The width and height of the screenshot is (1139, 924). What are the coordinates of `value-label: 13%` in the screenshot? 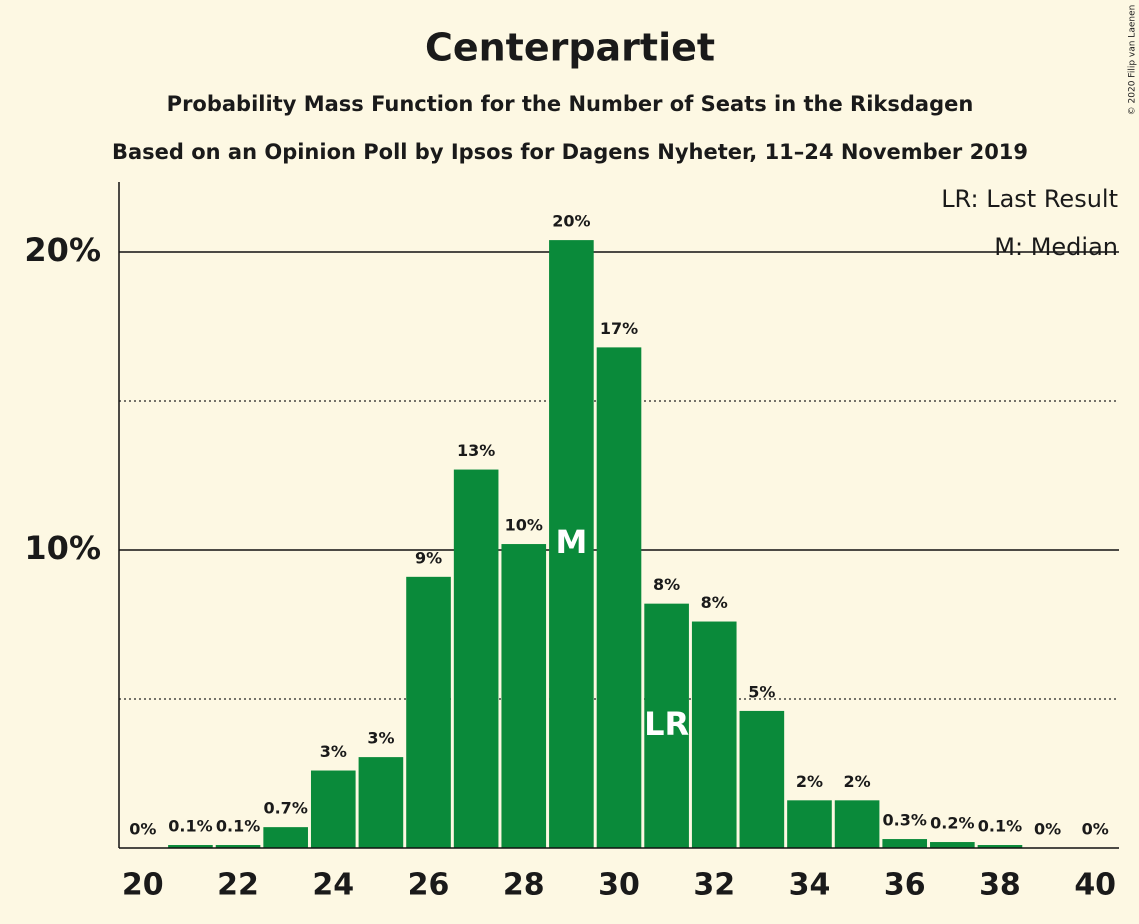 It's located at (476, 450).